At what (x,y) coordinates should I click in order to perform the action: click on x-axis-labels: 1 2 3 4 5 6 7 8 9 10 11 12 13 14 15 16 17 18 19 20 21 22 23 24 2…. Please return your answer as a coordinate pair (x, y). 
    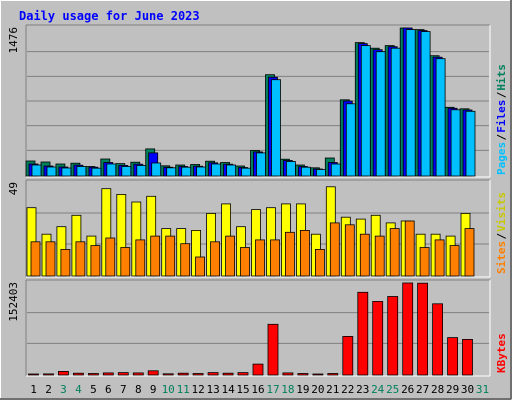
    Looking at the image, I should click on (259, 389).